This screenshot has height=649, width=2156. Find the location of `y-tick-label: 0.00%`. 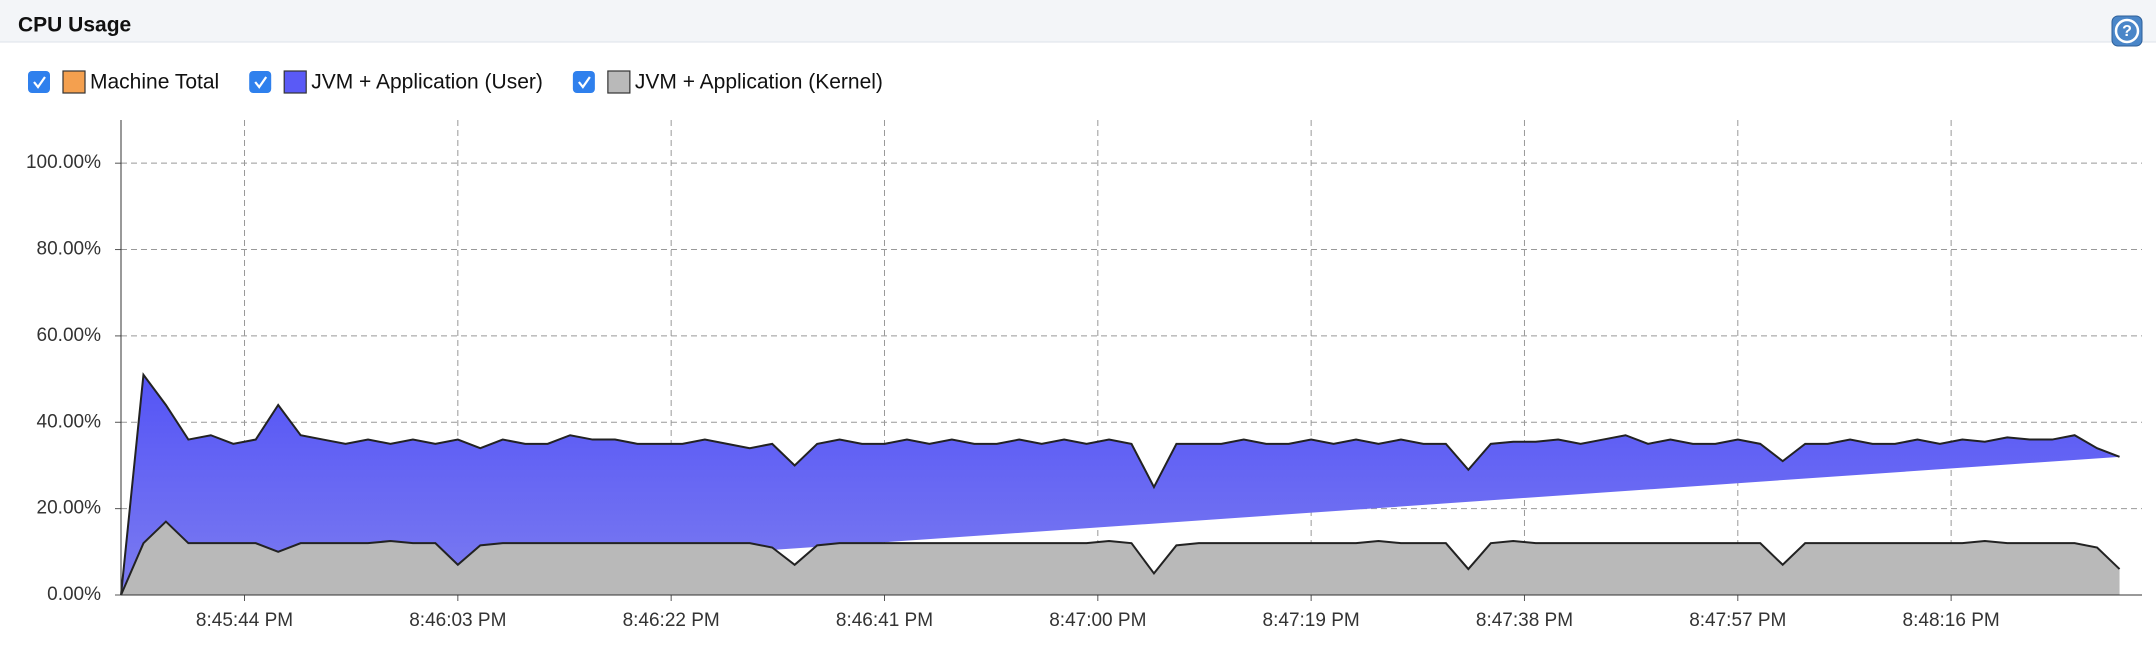

y-tick-label: 0.00% is located at coordinates (74, 594).